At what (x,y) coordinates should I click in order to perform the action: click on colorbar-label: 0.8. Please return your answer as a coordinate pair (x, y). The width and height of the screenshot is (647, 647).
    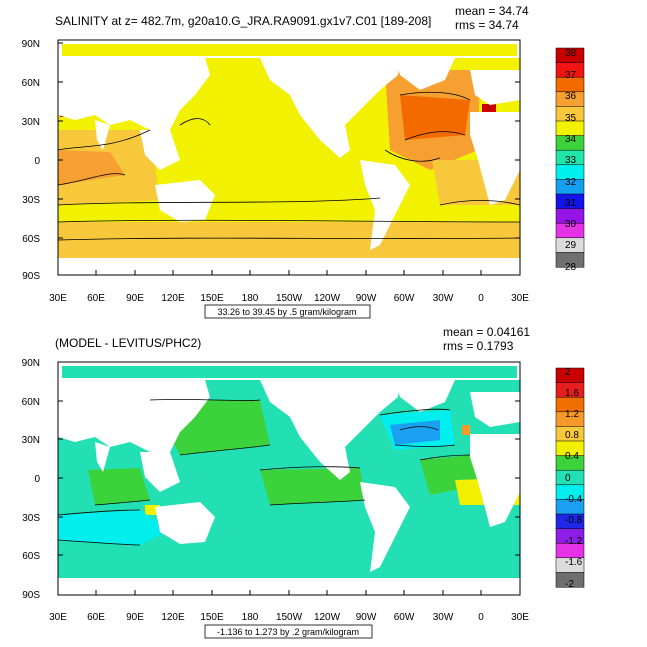
    Looking at the image, I should click on (572, 435).